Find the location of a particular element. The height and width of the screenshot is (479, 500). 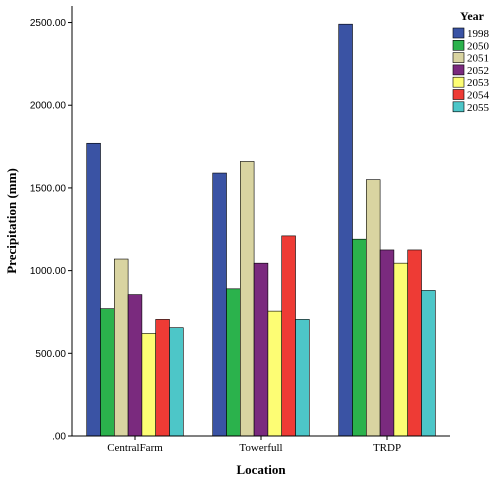

bar-centralfarm-2054 is located at coordinates (162, 378).